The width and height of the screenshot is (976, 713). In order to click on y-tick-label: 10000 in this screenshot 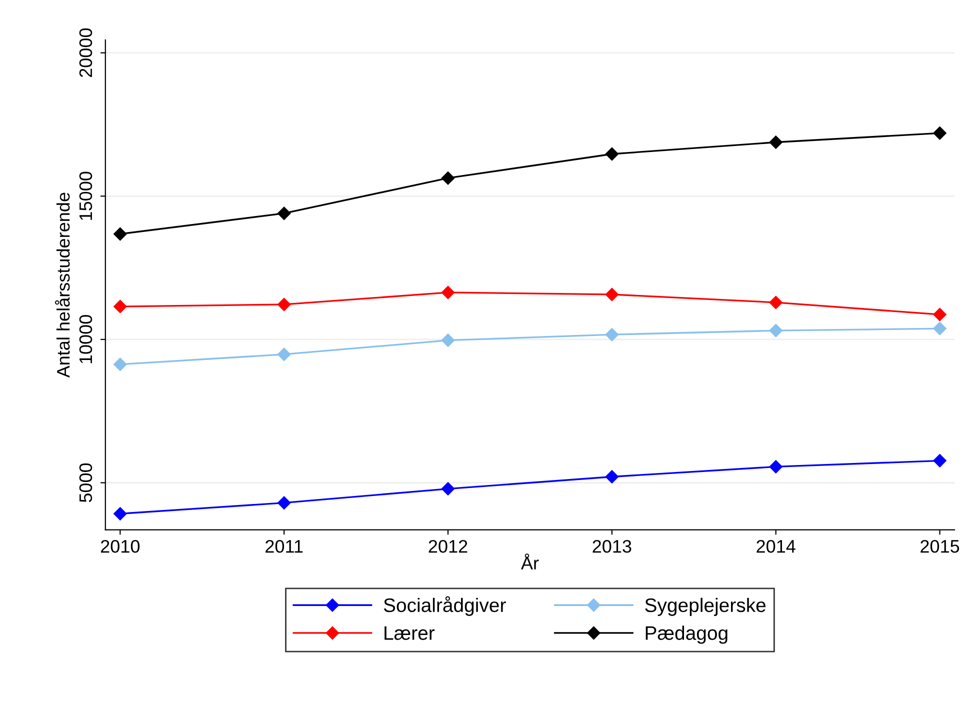, I will do `click(85, 339)`.